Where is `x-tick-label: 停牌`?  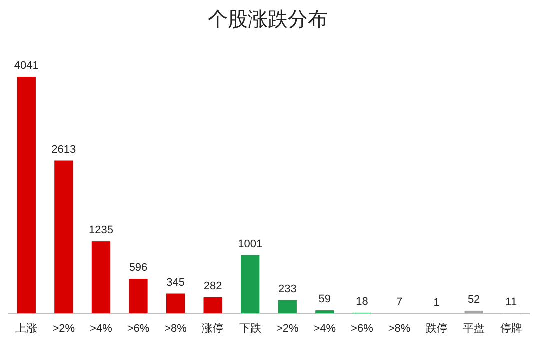
x-tick-label: 停牌 is located at coordinates (511, 329).